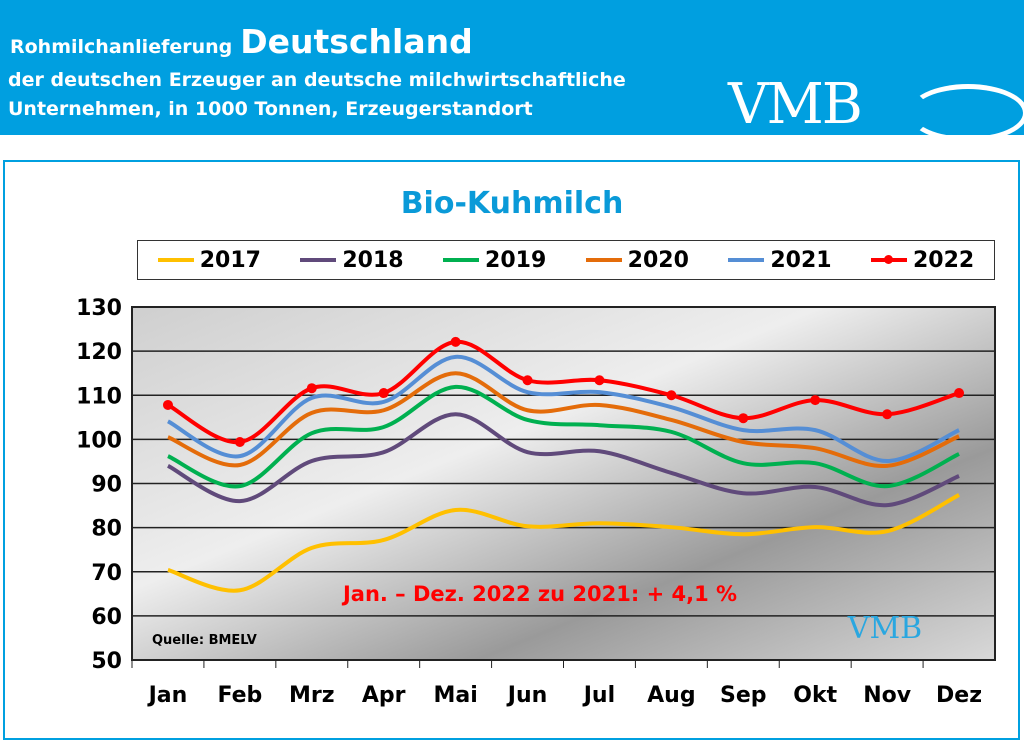 The width and height of the screenshot is (1024, 744). Describe the element at coordinates (598, 695) in the screenshot. I see `x-tick-label: Jul` at that location.